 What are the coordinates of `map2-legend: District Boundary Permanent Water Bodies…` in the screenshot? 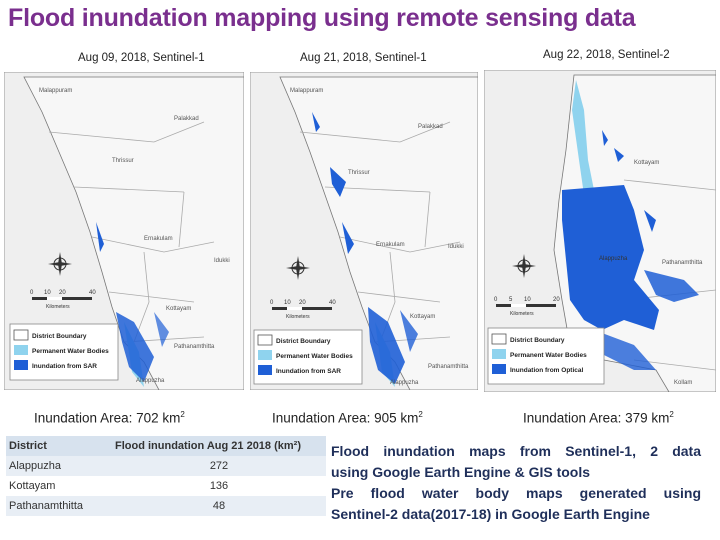 It's located at (308, 357).